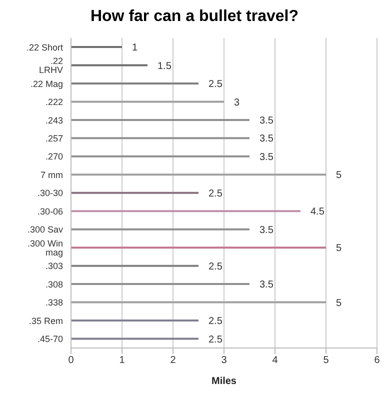 Image resolution: width=389 pixels, height=400 pixels. What do you see at coordinates (45, 248) in the screenshot?
I see `y-tick-label: .300 Win mag` at bounding box center [45, 248].